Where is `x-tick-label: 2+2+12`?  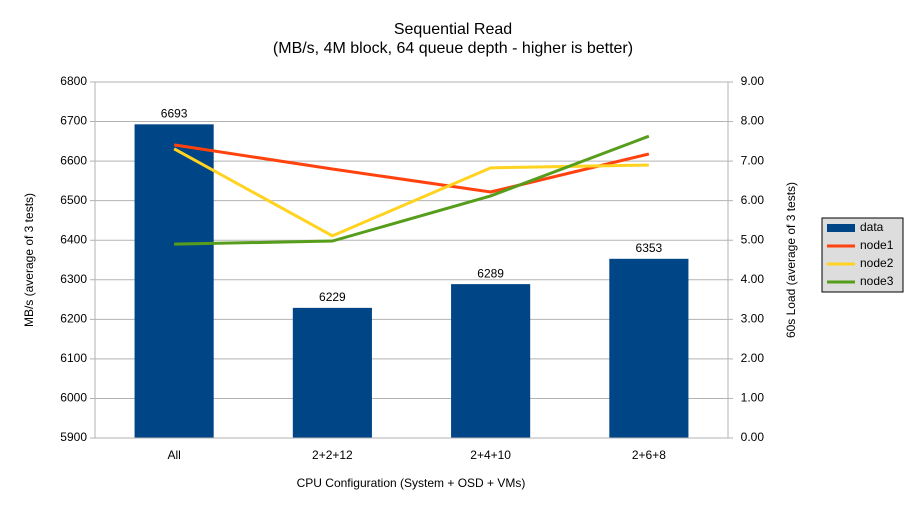
x-tick-label: 2+2+12 is located at coordinates (332, 455).